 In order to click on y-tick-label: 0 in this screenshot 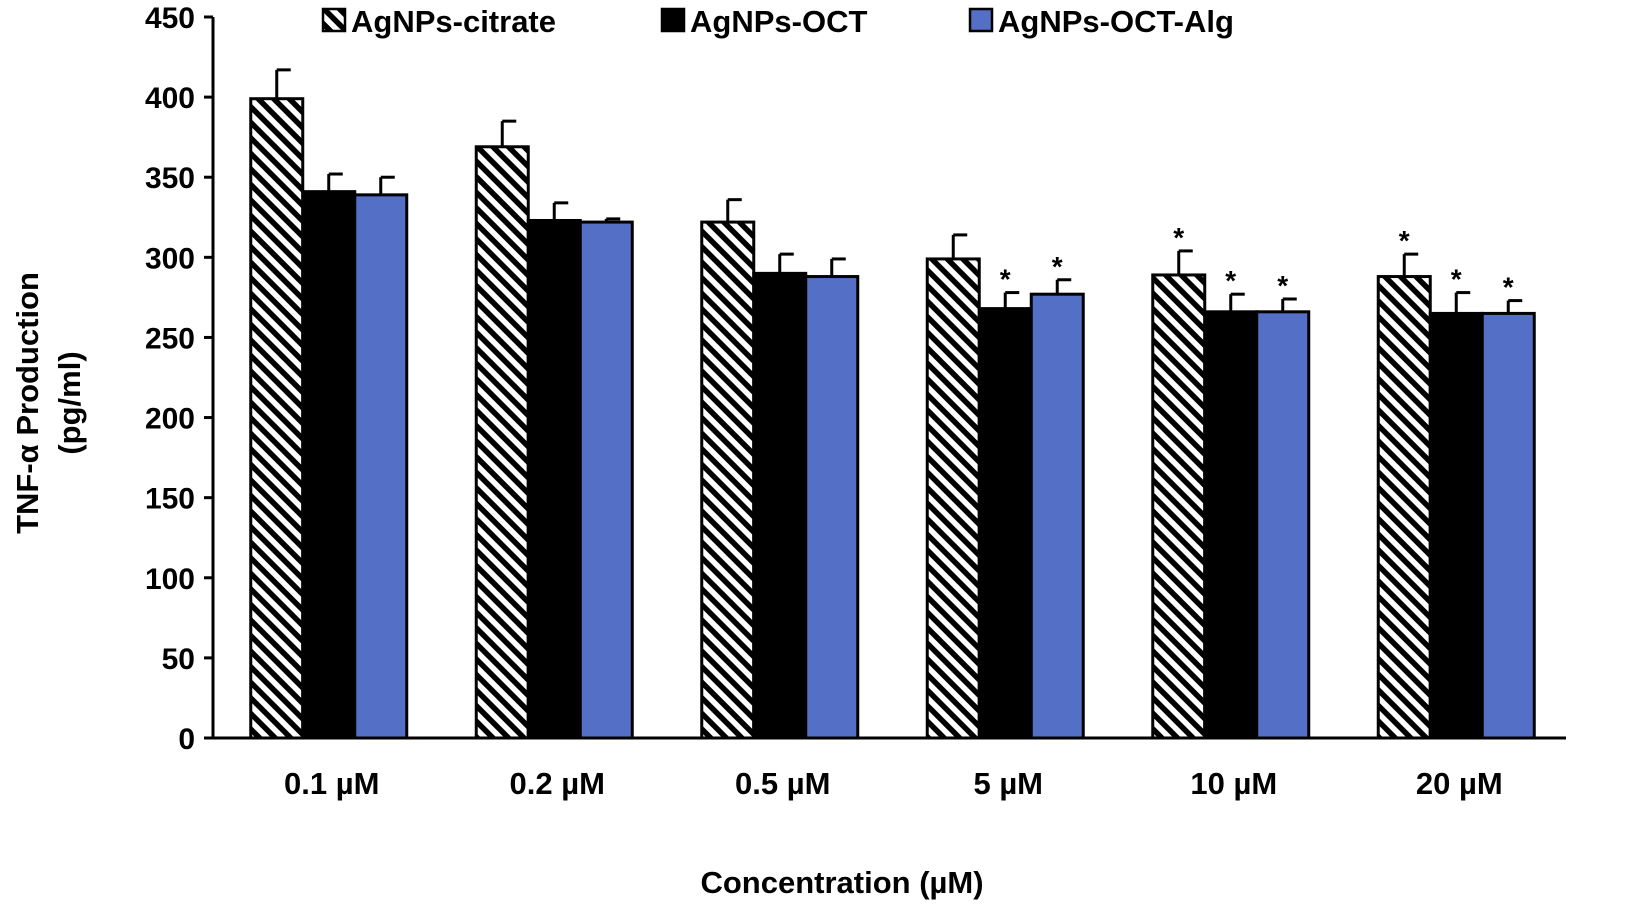, I will do `click(186, 739)`.